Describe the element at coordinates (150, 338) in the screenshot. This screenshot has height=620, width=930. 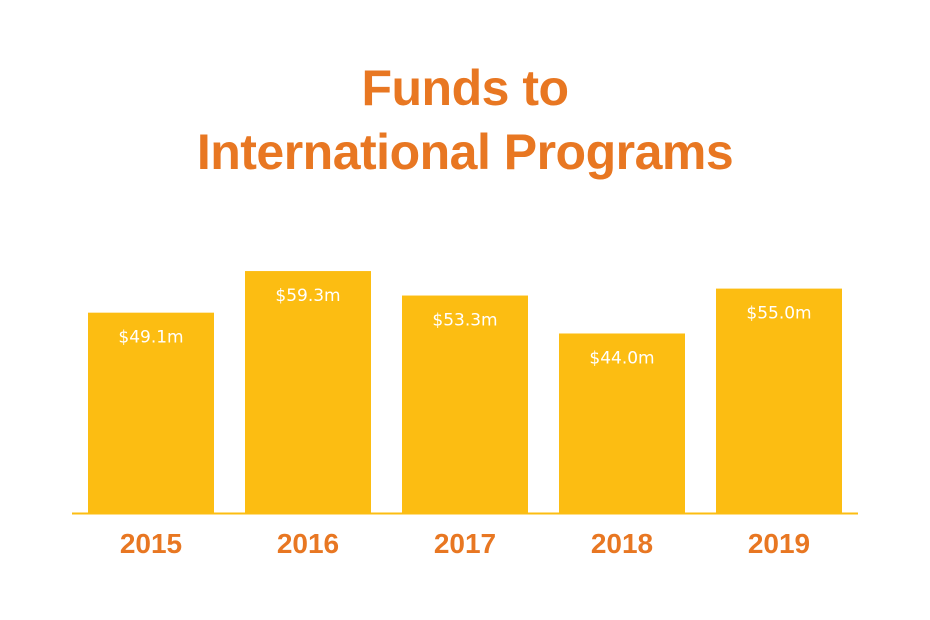
I see `bar-value-label-2015: $49.1m` at that location.